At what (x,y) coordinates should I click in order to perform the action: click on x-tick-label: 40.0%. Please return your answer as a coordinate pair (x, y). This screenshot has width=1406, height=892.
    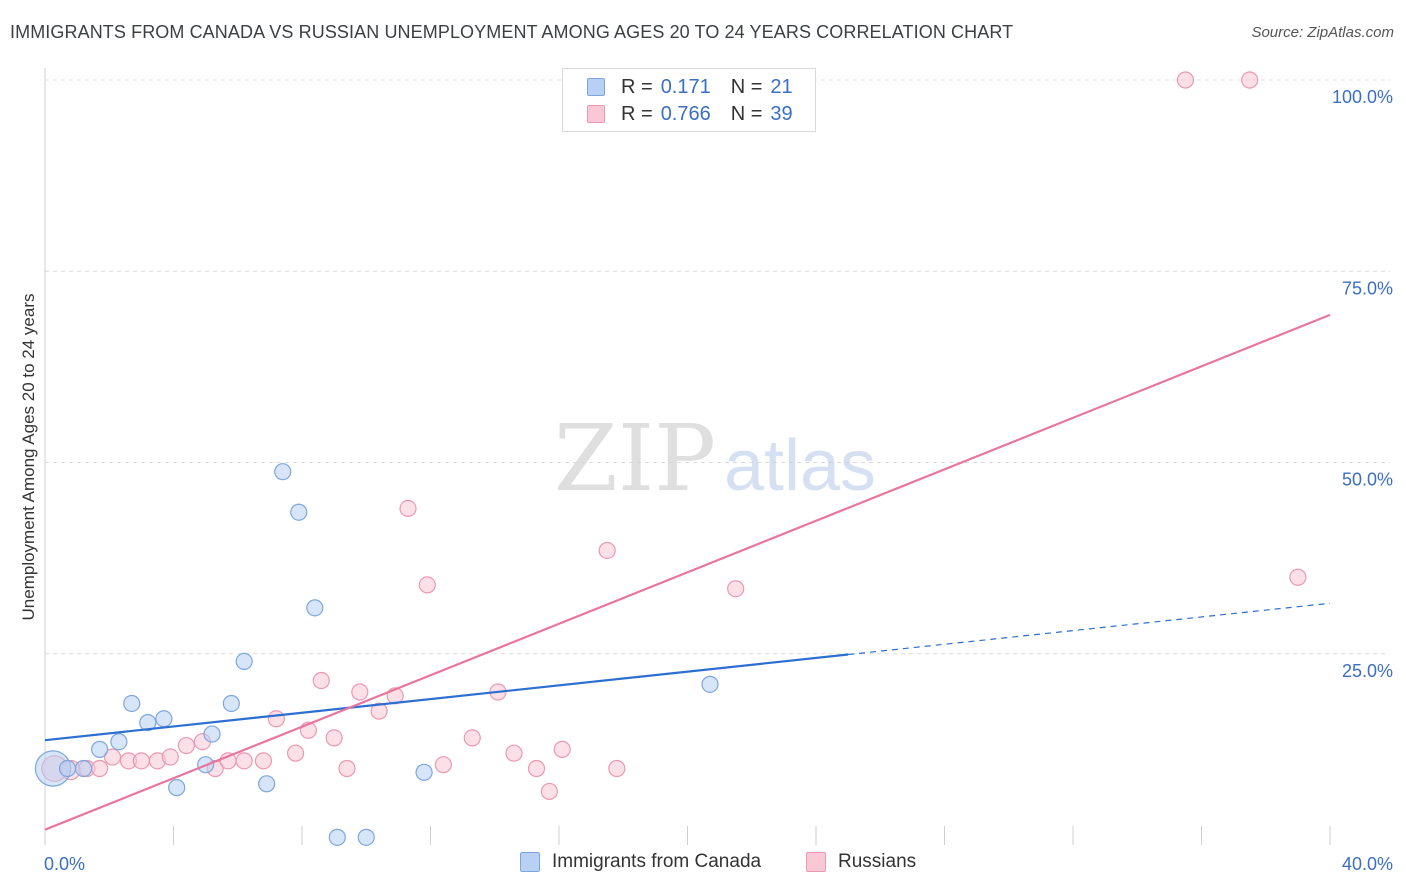
    Looking at the image, I should click on (1367, 864).